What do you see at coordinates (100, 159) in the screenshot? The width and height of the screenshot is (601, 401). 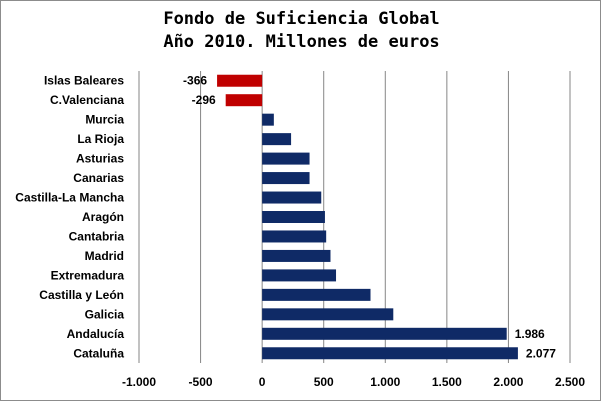 I see `category-label: Asturias` at bounding box center [100, 159].